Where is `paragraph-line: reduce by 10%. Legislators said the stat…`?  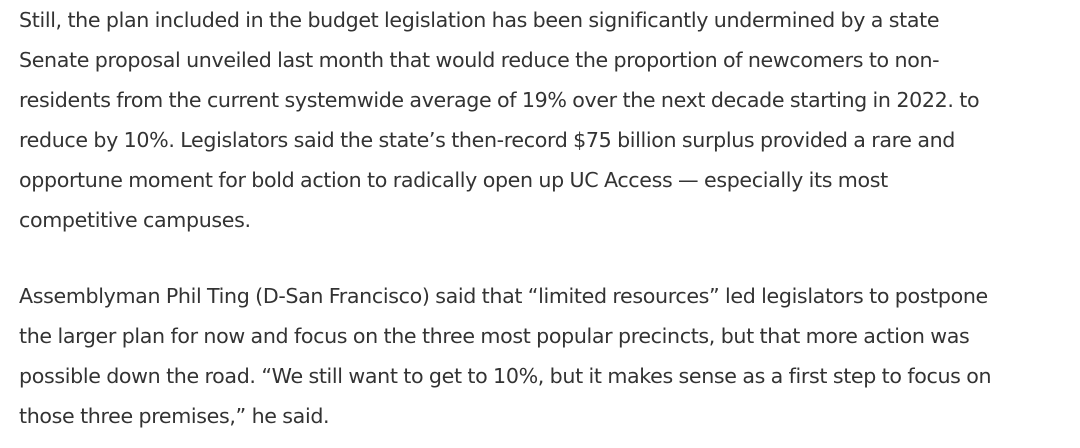 paragraph-line: reduce by 10%. Legislators said the stat… is located at coordinates (487, 140).